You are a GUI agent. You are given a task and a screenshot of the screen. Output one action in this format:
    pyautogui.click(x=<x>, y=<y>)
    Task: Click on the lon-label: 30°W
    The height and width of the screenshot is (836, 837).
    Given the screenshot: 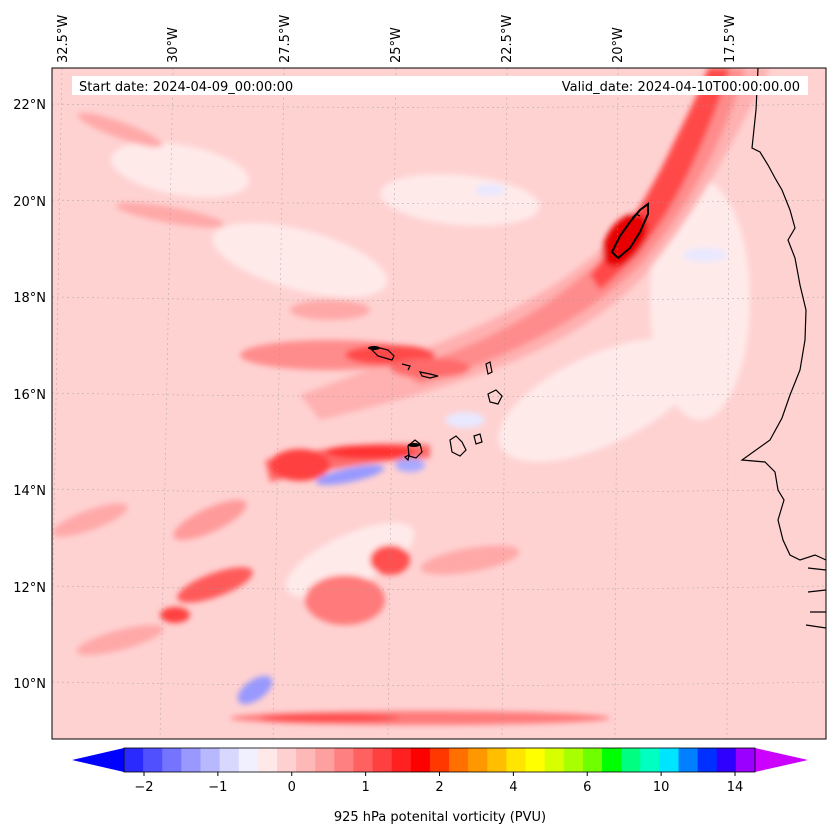 What is the action you would take?
    pyautogui.click(x=173, y=45)
    